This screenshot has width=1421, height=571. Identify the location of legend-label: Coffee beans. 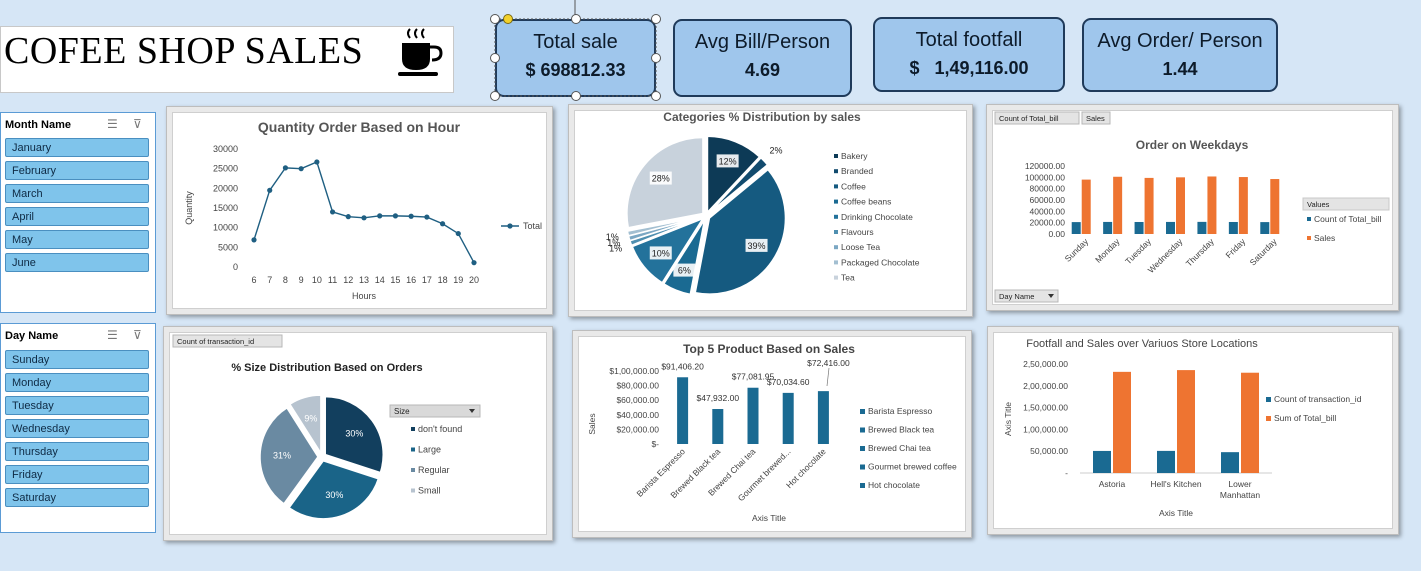
(866, 202).